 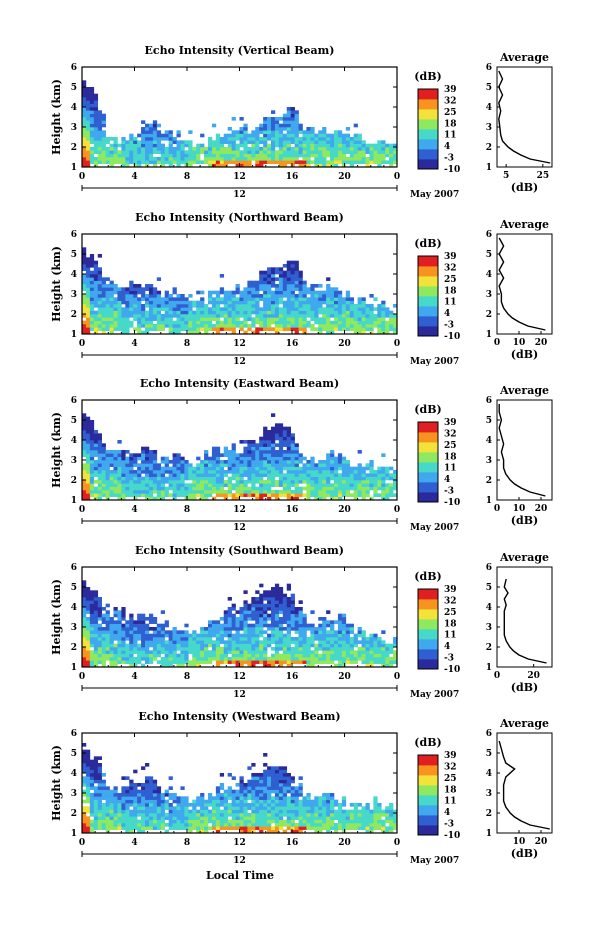 What do you see at coordinates (541, 343) in the screenshot?
I see `average-x-tick-label: 20` at bounding box center [541, 343].